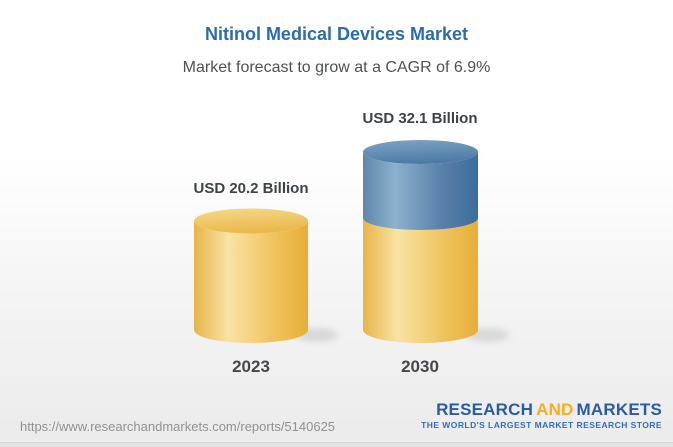 Image resolution: width=673 pixels, height=447 pixels. What do you see at coordinates (420, 118) in the screenshot?
I see `value-label-2030: USD 32.1 Billion` at bounding box center [420, 118].